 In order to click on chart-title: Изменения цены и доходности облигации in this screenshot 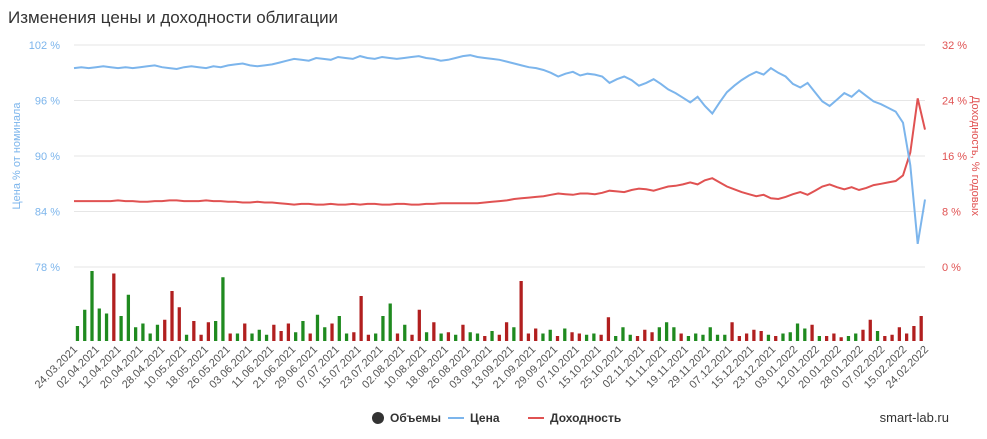, I will do `click(173, 17)`.